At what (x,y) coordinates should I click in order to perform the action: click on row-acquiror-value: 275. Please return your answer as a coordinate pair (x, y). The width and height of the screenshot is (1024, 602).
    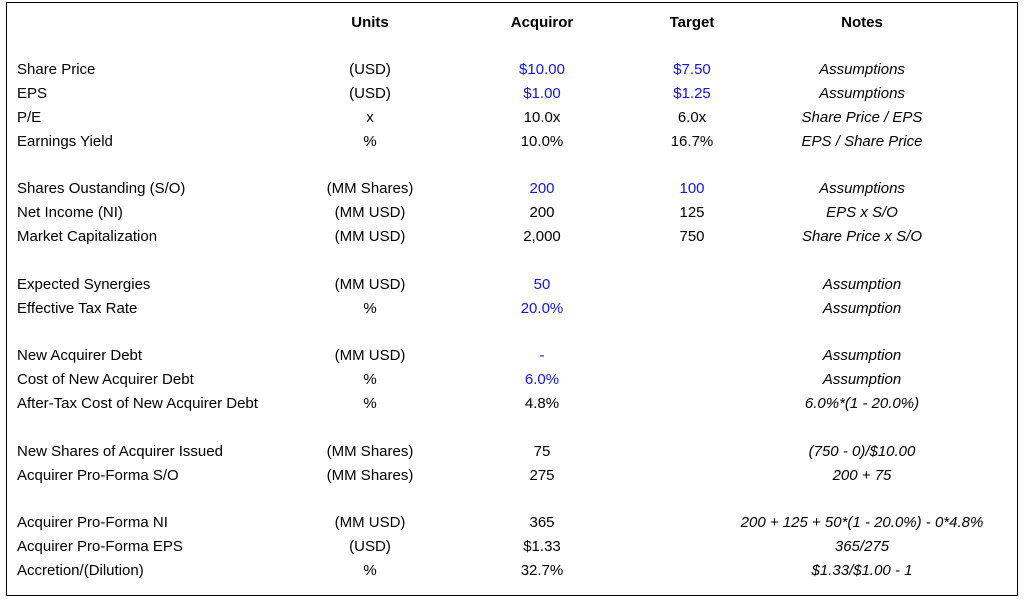
    Looking at the image, I should click on (542, 475).